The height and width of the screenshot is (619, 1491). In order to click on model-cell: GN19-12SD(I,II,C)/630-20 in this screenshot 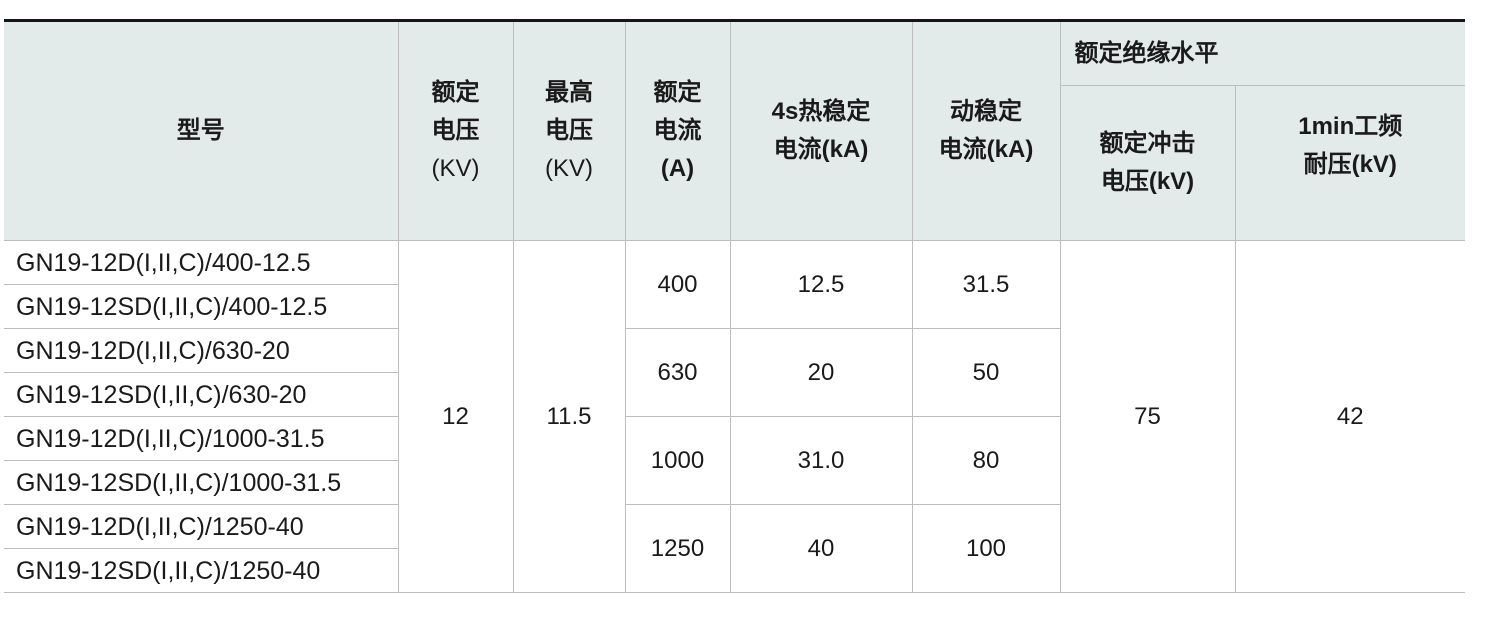, I will do `click(201, 394)`.